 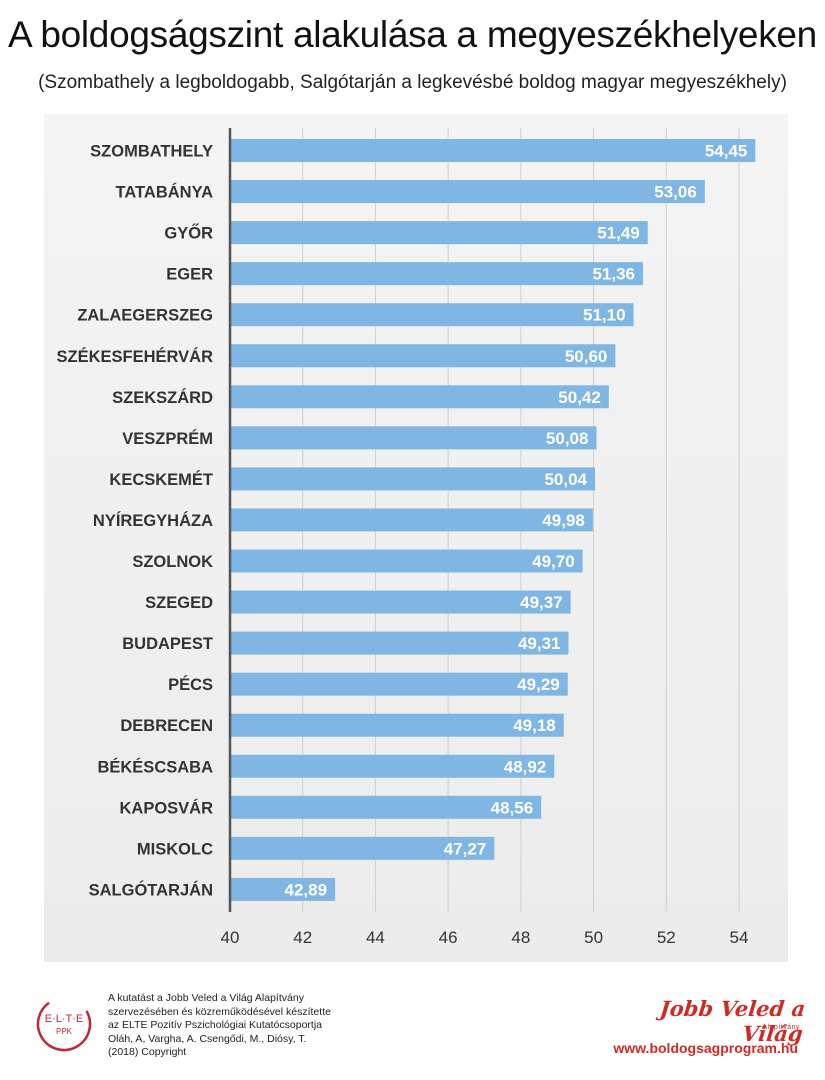 What do you see at coordinates (525, 766) in the screenshot?
I see `bar-value-label: 48,92` at bounding box center [525, 766].